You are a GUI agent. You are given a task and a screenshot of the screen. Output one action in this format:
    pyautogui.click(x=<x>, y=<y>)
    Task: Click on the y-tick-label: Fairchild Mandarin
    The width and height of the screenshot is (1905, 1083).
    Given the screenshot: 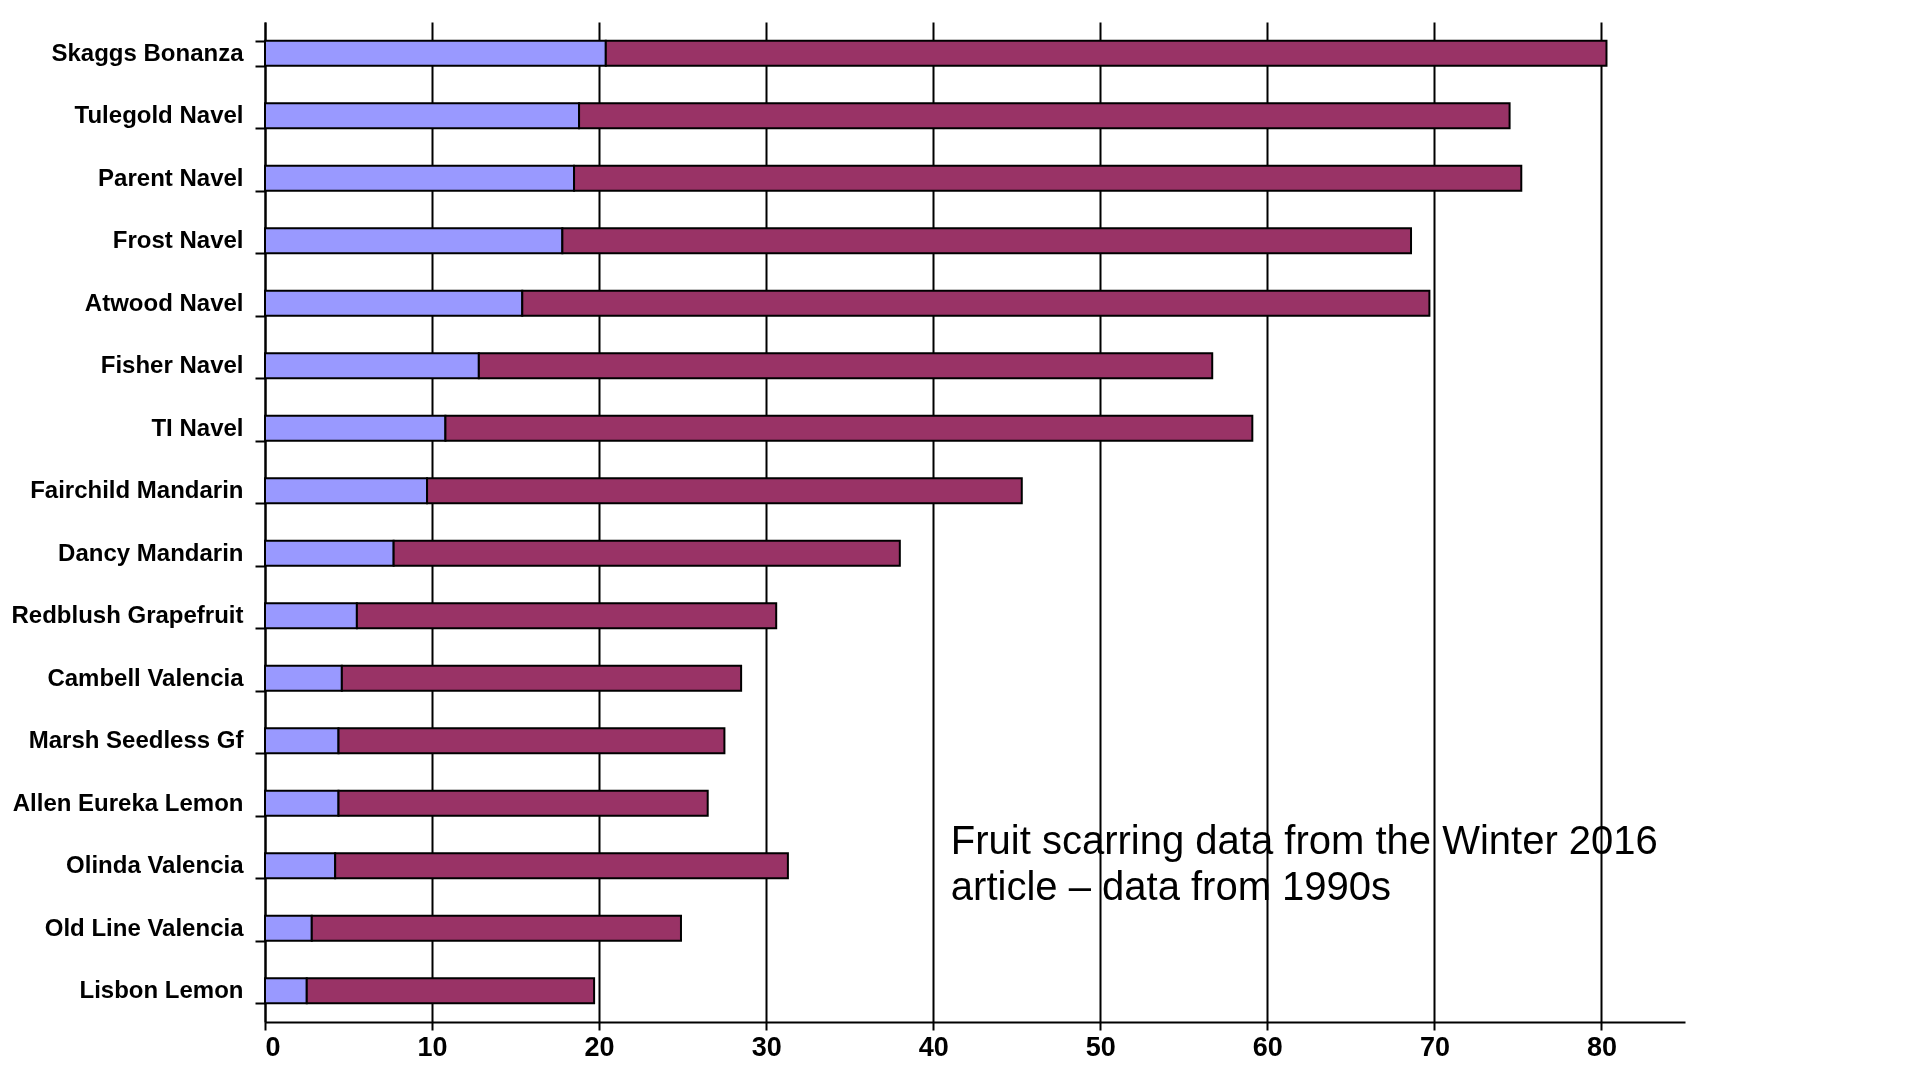 What is the action you would take?
    pyautogui.click(x=137, y=490)
    